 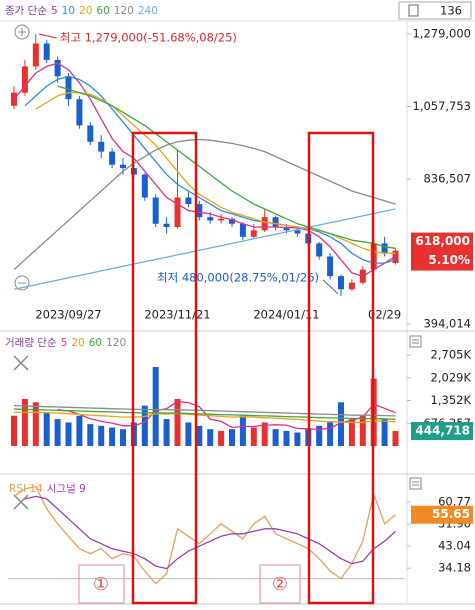 What do you see at coordinates (447, 323) in the screenshot?
I see `y-tick-label: 394,014` at bounding box center [447, 323].